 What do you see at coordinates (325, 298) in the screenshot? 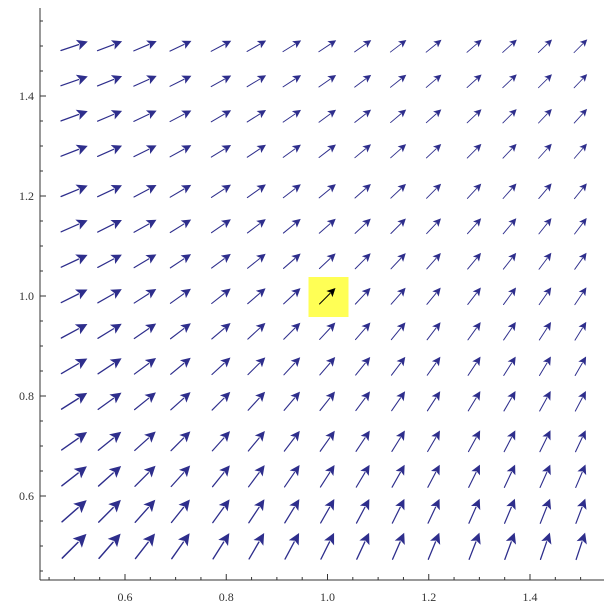
I see `highlighted-arrow-shaft` at bounding box center [325, 298].